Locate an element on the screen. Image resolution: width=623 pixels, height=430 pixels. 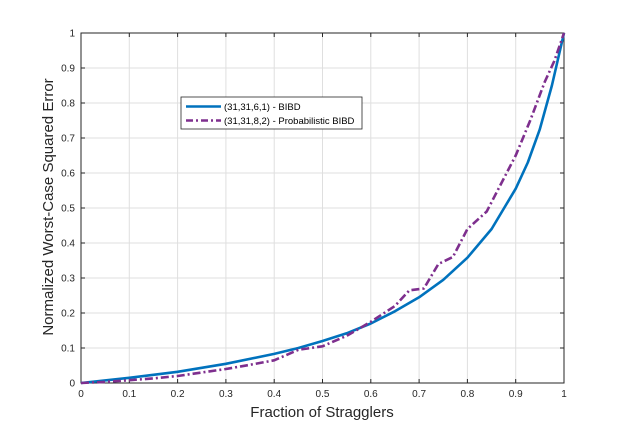
y-tick-label: 0 is located at coordinates (72, 384).